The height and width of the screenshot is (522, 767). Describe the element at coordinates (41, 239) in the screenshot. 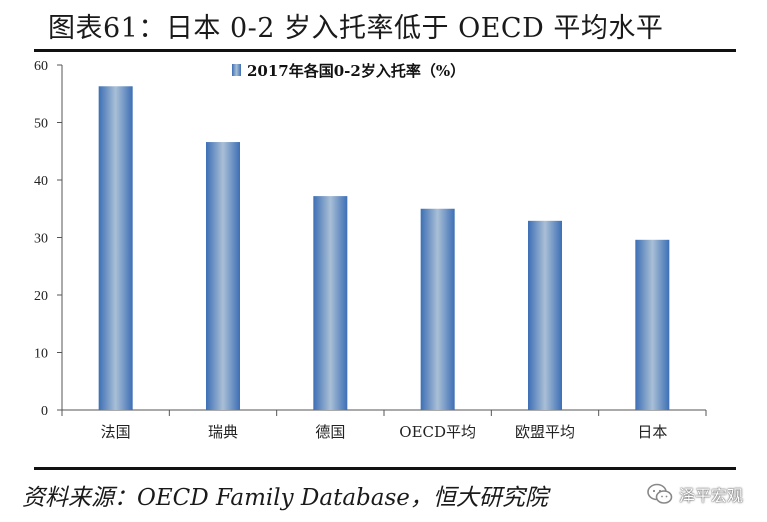

I see `y-tick-label: 30` at that location.